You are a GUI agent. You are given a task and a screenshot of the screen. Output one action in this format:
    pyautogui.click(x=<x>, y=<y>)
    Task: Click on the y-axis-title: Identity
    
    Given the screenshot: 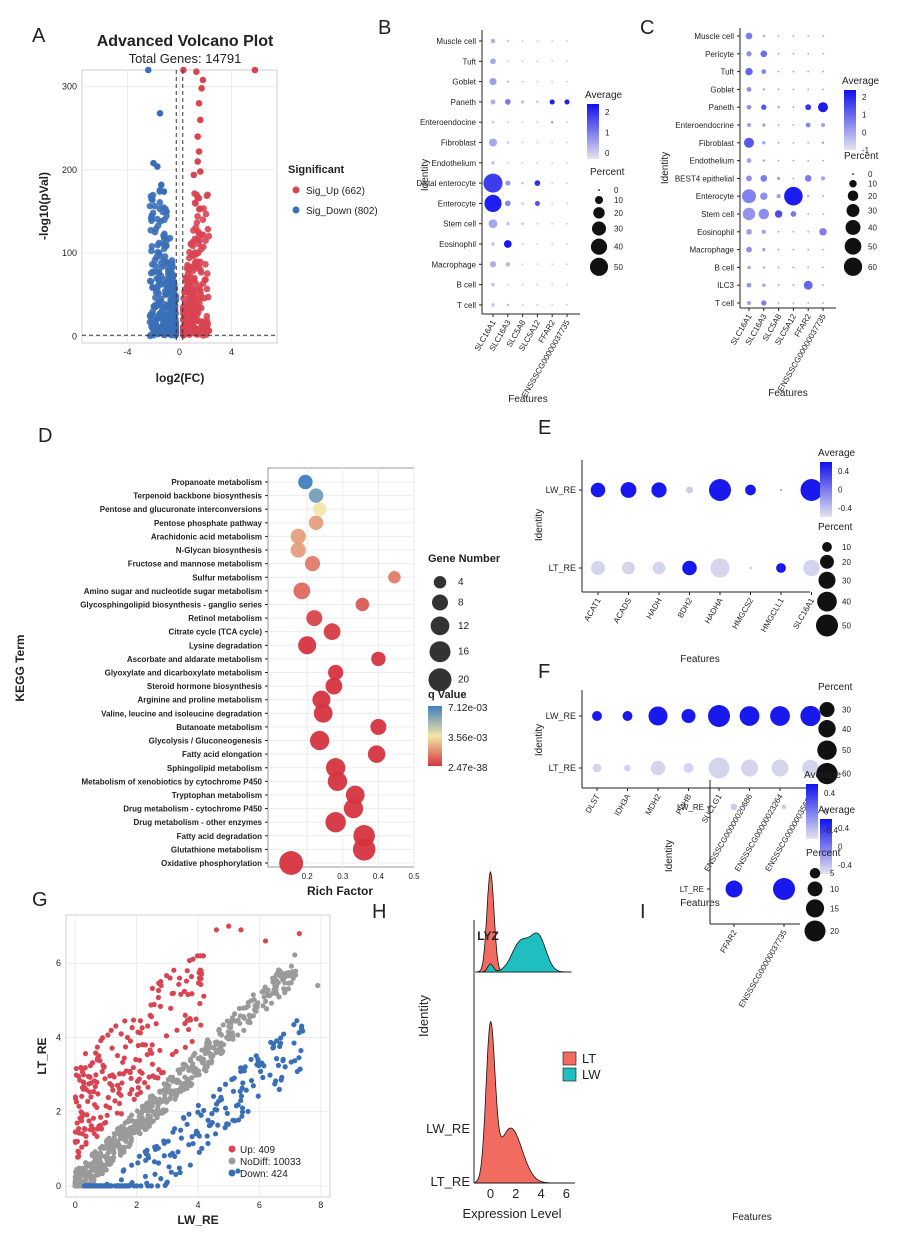 What is the action you would take?
    pyautogui.click(x=423, y=1016)
    